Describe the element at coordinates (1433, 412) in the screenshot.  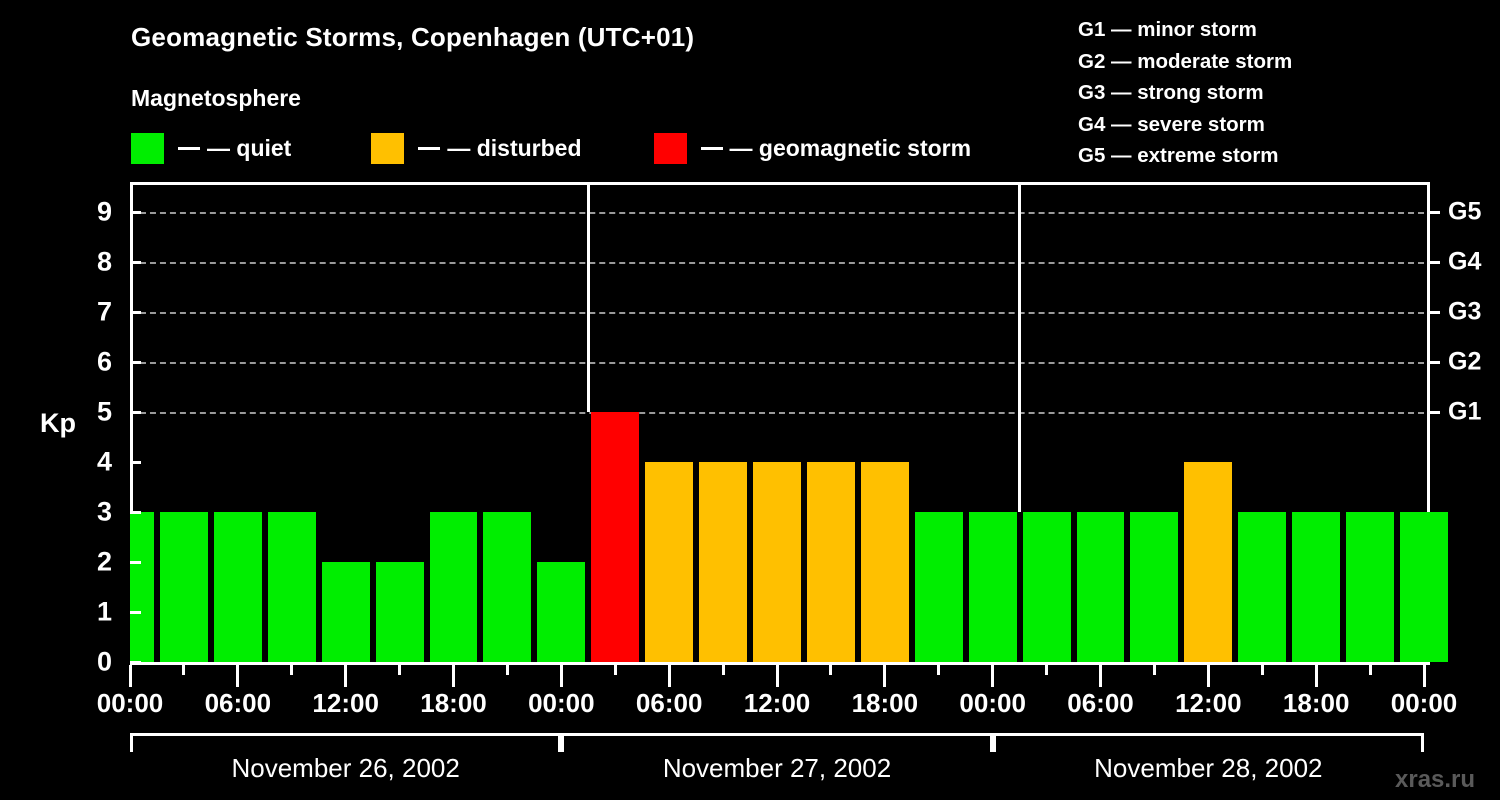
I see `g-tick-G1` at that location.